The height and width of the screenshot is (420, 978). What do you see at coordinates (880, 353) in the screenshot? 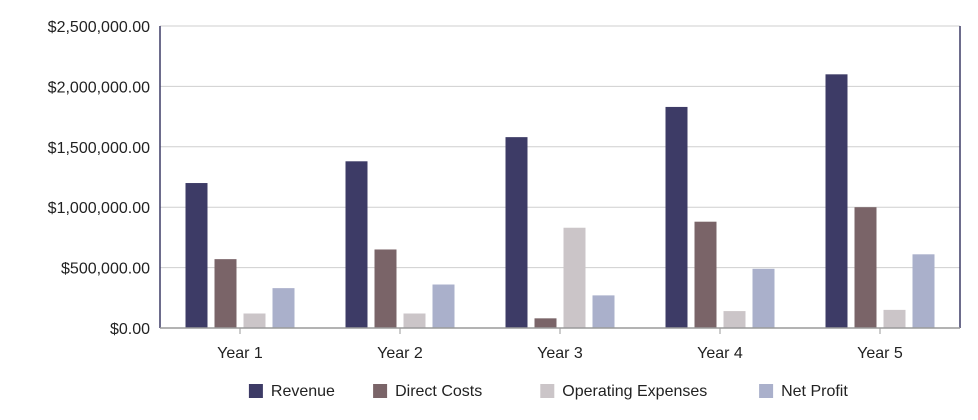
I see `x-tick-label: Year 5` at bounding box center [880, 353].